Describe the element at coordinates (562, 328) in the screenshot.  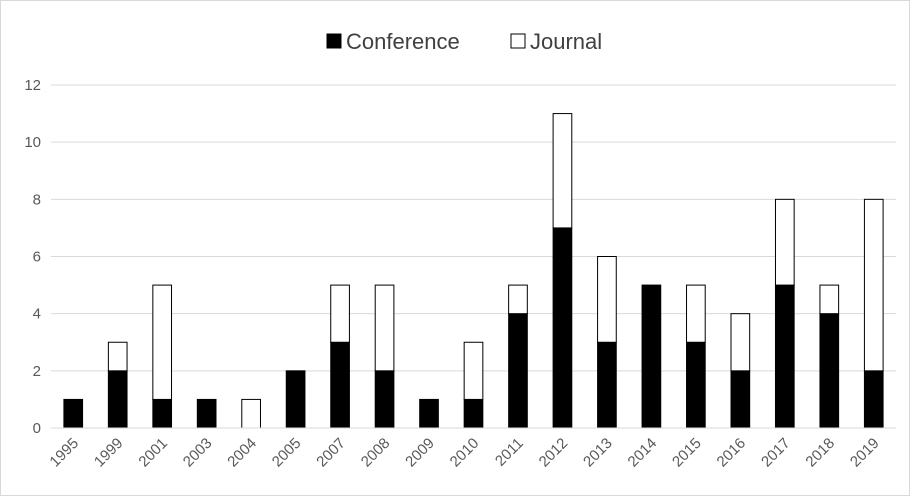
I see `bar-conference-2012` at that location.